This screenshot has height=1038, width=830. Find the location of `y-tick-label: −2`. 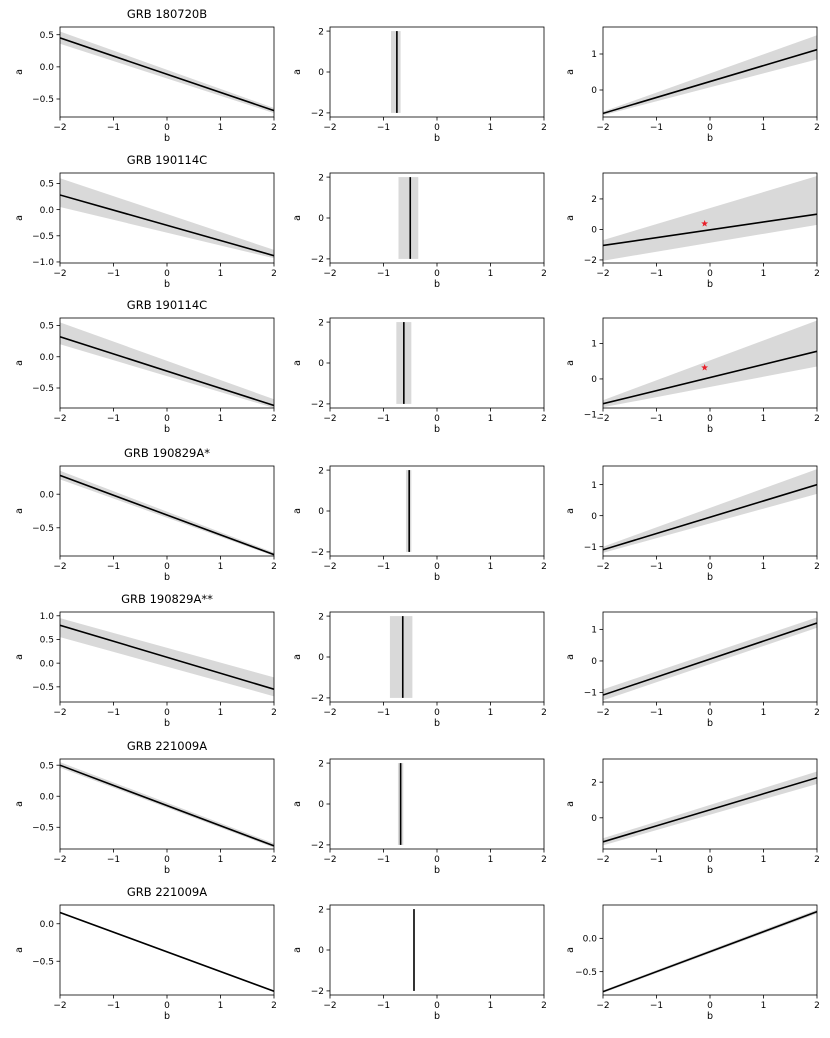

y-tick-label: −2 is located at coordinates (317, 846).